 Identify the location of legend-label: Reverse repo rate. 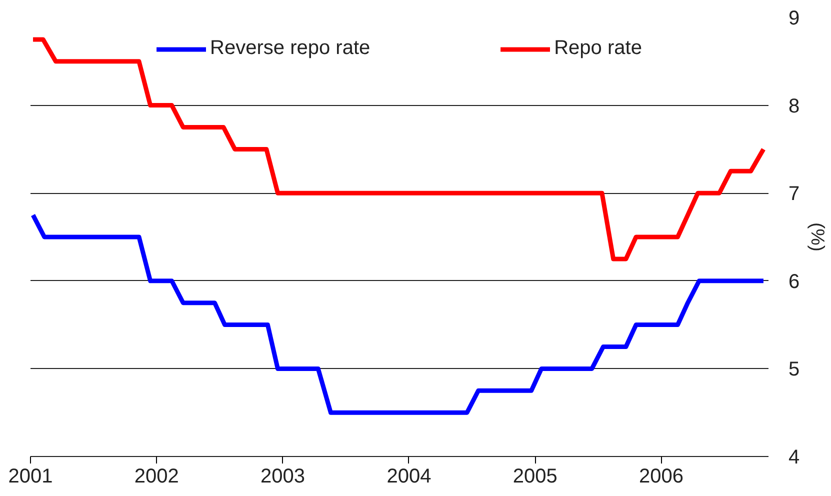
(290, 48).